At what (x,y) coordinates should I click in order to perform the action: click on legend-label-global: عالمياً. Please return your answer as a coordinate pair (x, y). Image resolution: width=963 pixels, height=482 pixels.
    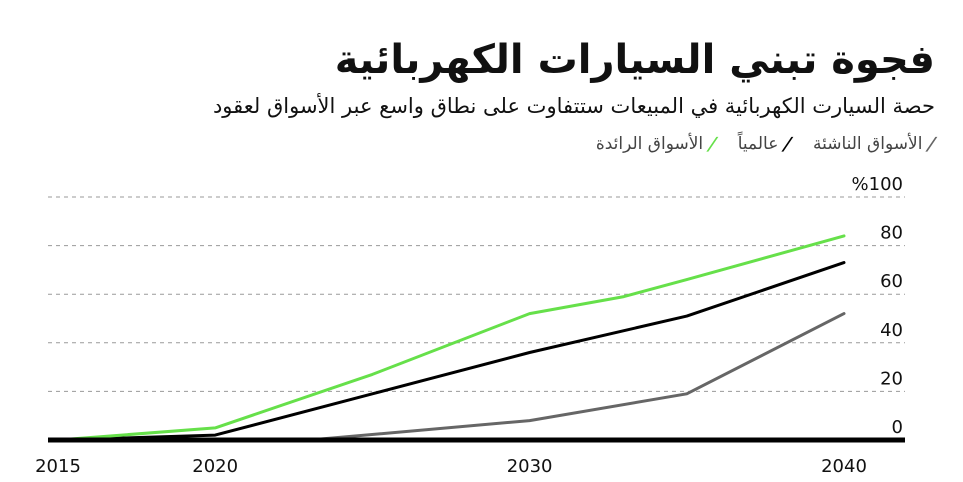
    Looking at the image, I should click on (758, 144).